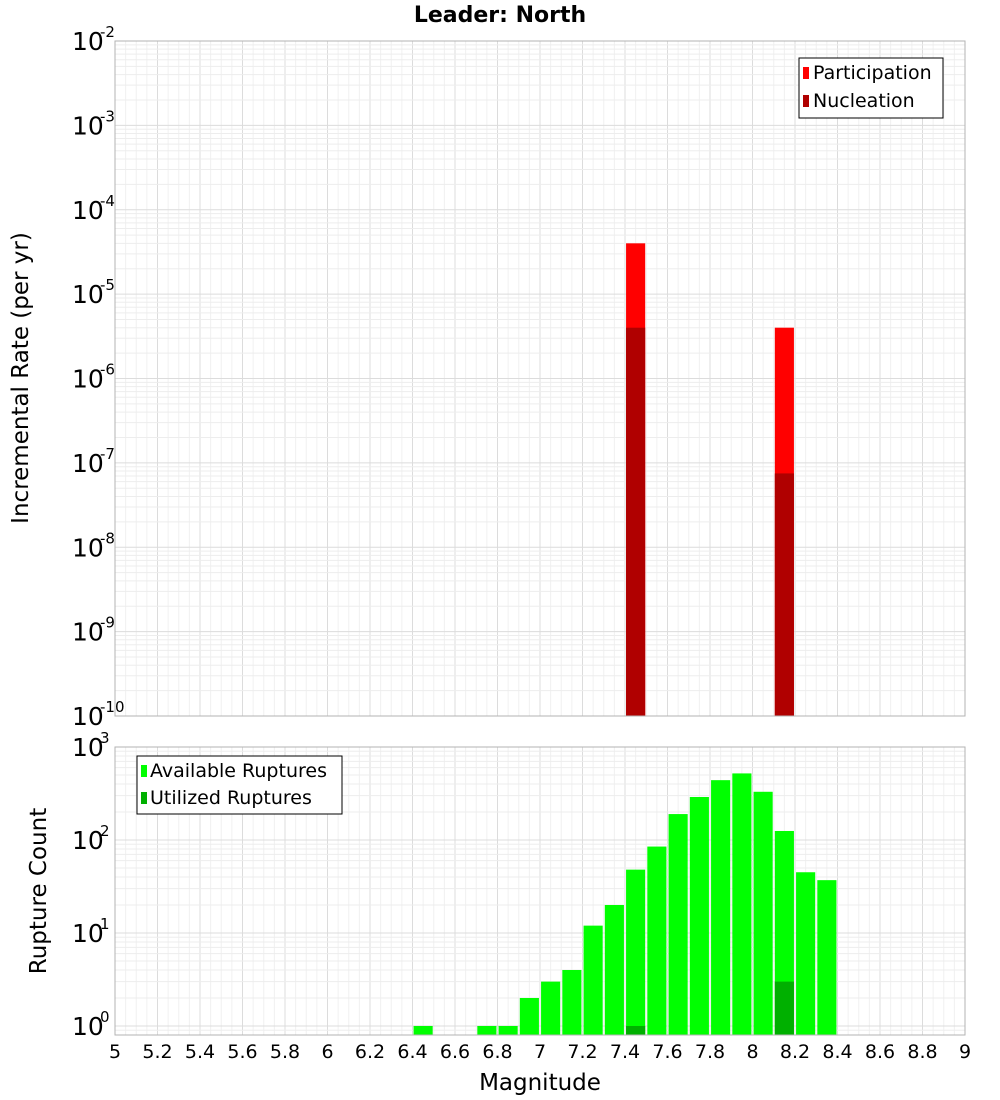 Image resolution: width=1000 pixels, height=1100 pixels. I want to click on bottom-bars, so click(625, 904).